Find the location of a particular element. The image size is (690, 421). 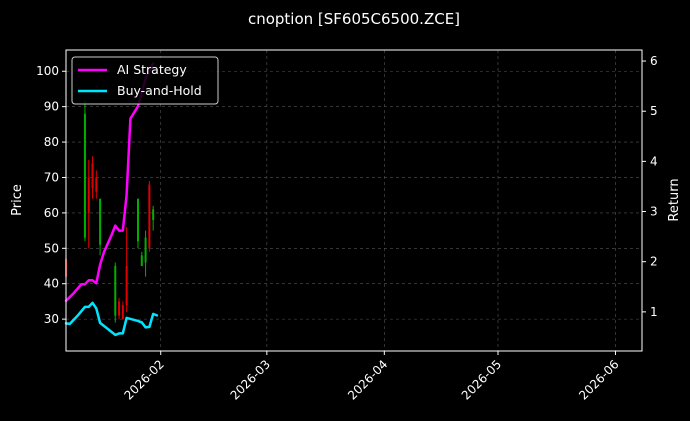

series-line-ai-strategy is located at coordinates (109, 182).